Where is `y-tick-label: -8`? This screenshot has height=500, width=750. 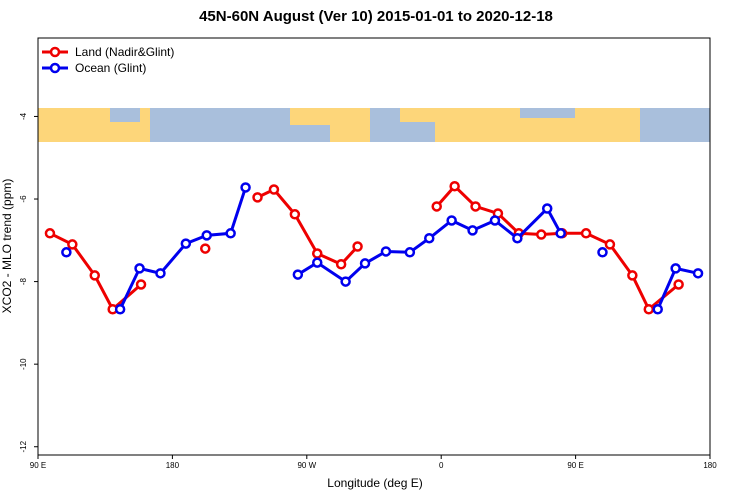
y-tick-label: -8 is located at coordinates (23, 281).